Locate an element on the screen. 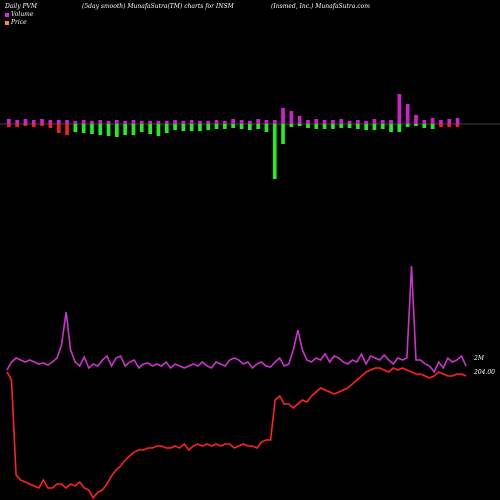 The image size is (500, 500). chart-source: (Insmed, Inc.) MunafaSutra.com is located at coordinates (320, 6).